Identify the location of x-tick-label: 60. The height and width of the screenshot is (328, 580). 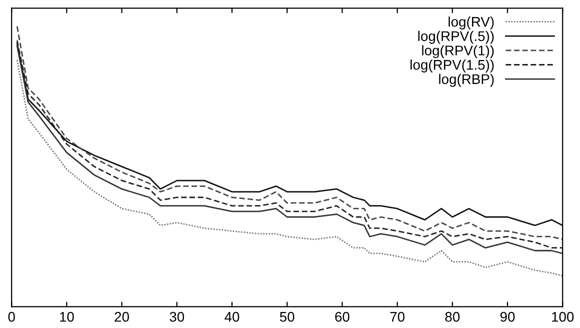
(342, 317).